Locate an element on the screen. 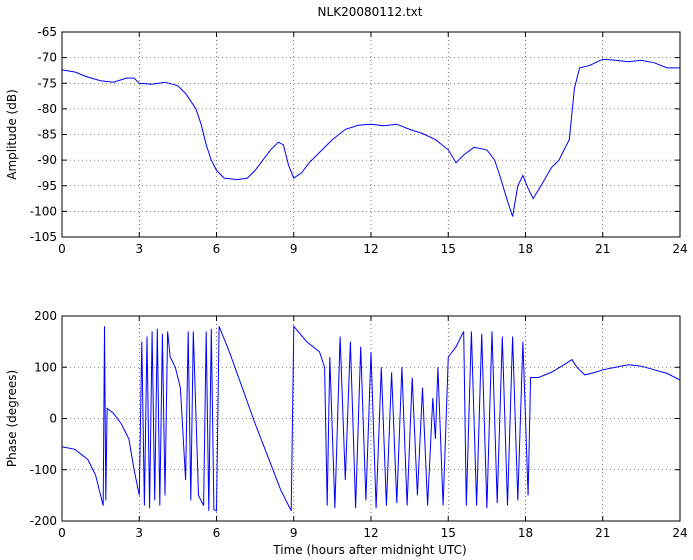 This screenshot has width=693, height=560. amplitude-x-tick-label: 18 is located at coordinates (525, 249).